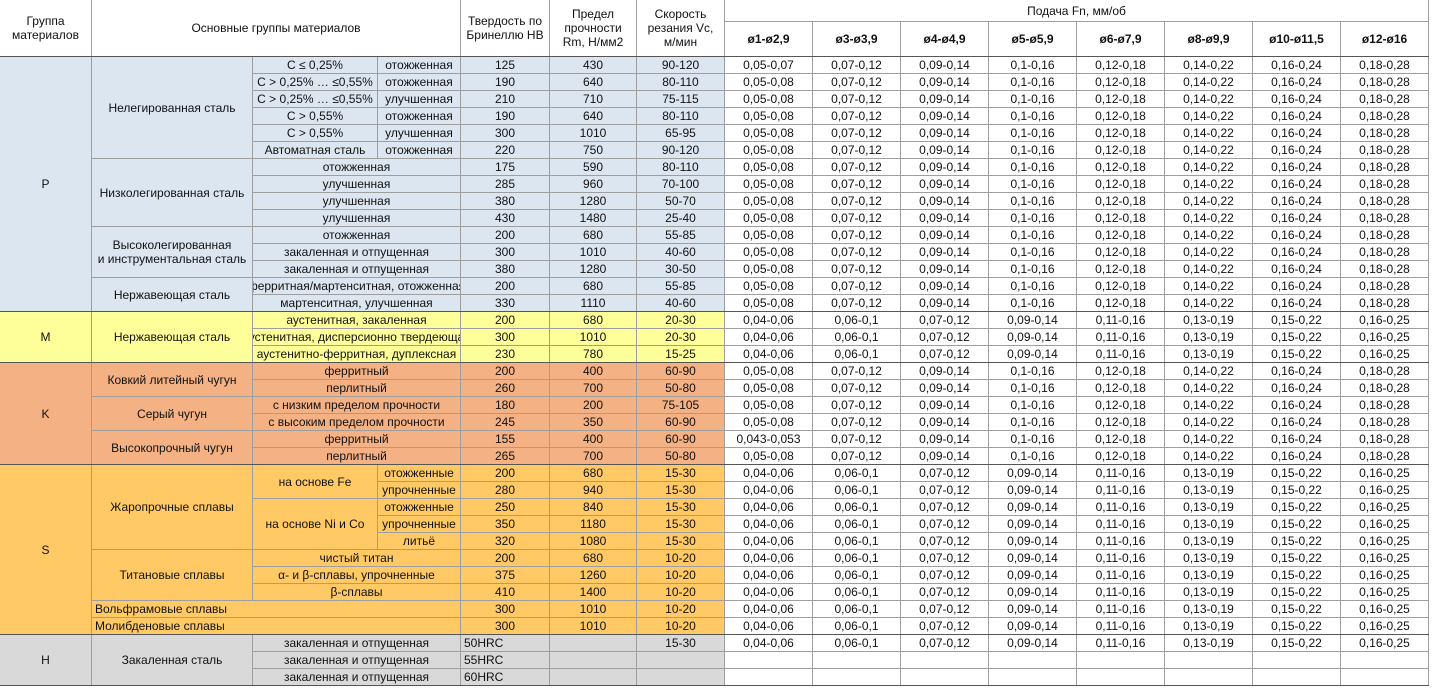 The height and width of the screenshot is (690, 1436). What do you see at coordinates (315, 150) in the screenshot?
I see `material-spec: Автоматная сталь` at bounding box center [315, 150].